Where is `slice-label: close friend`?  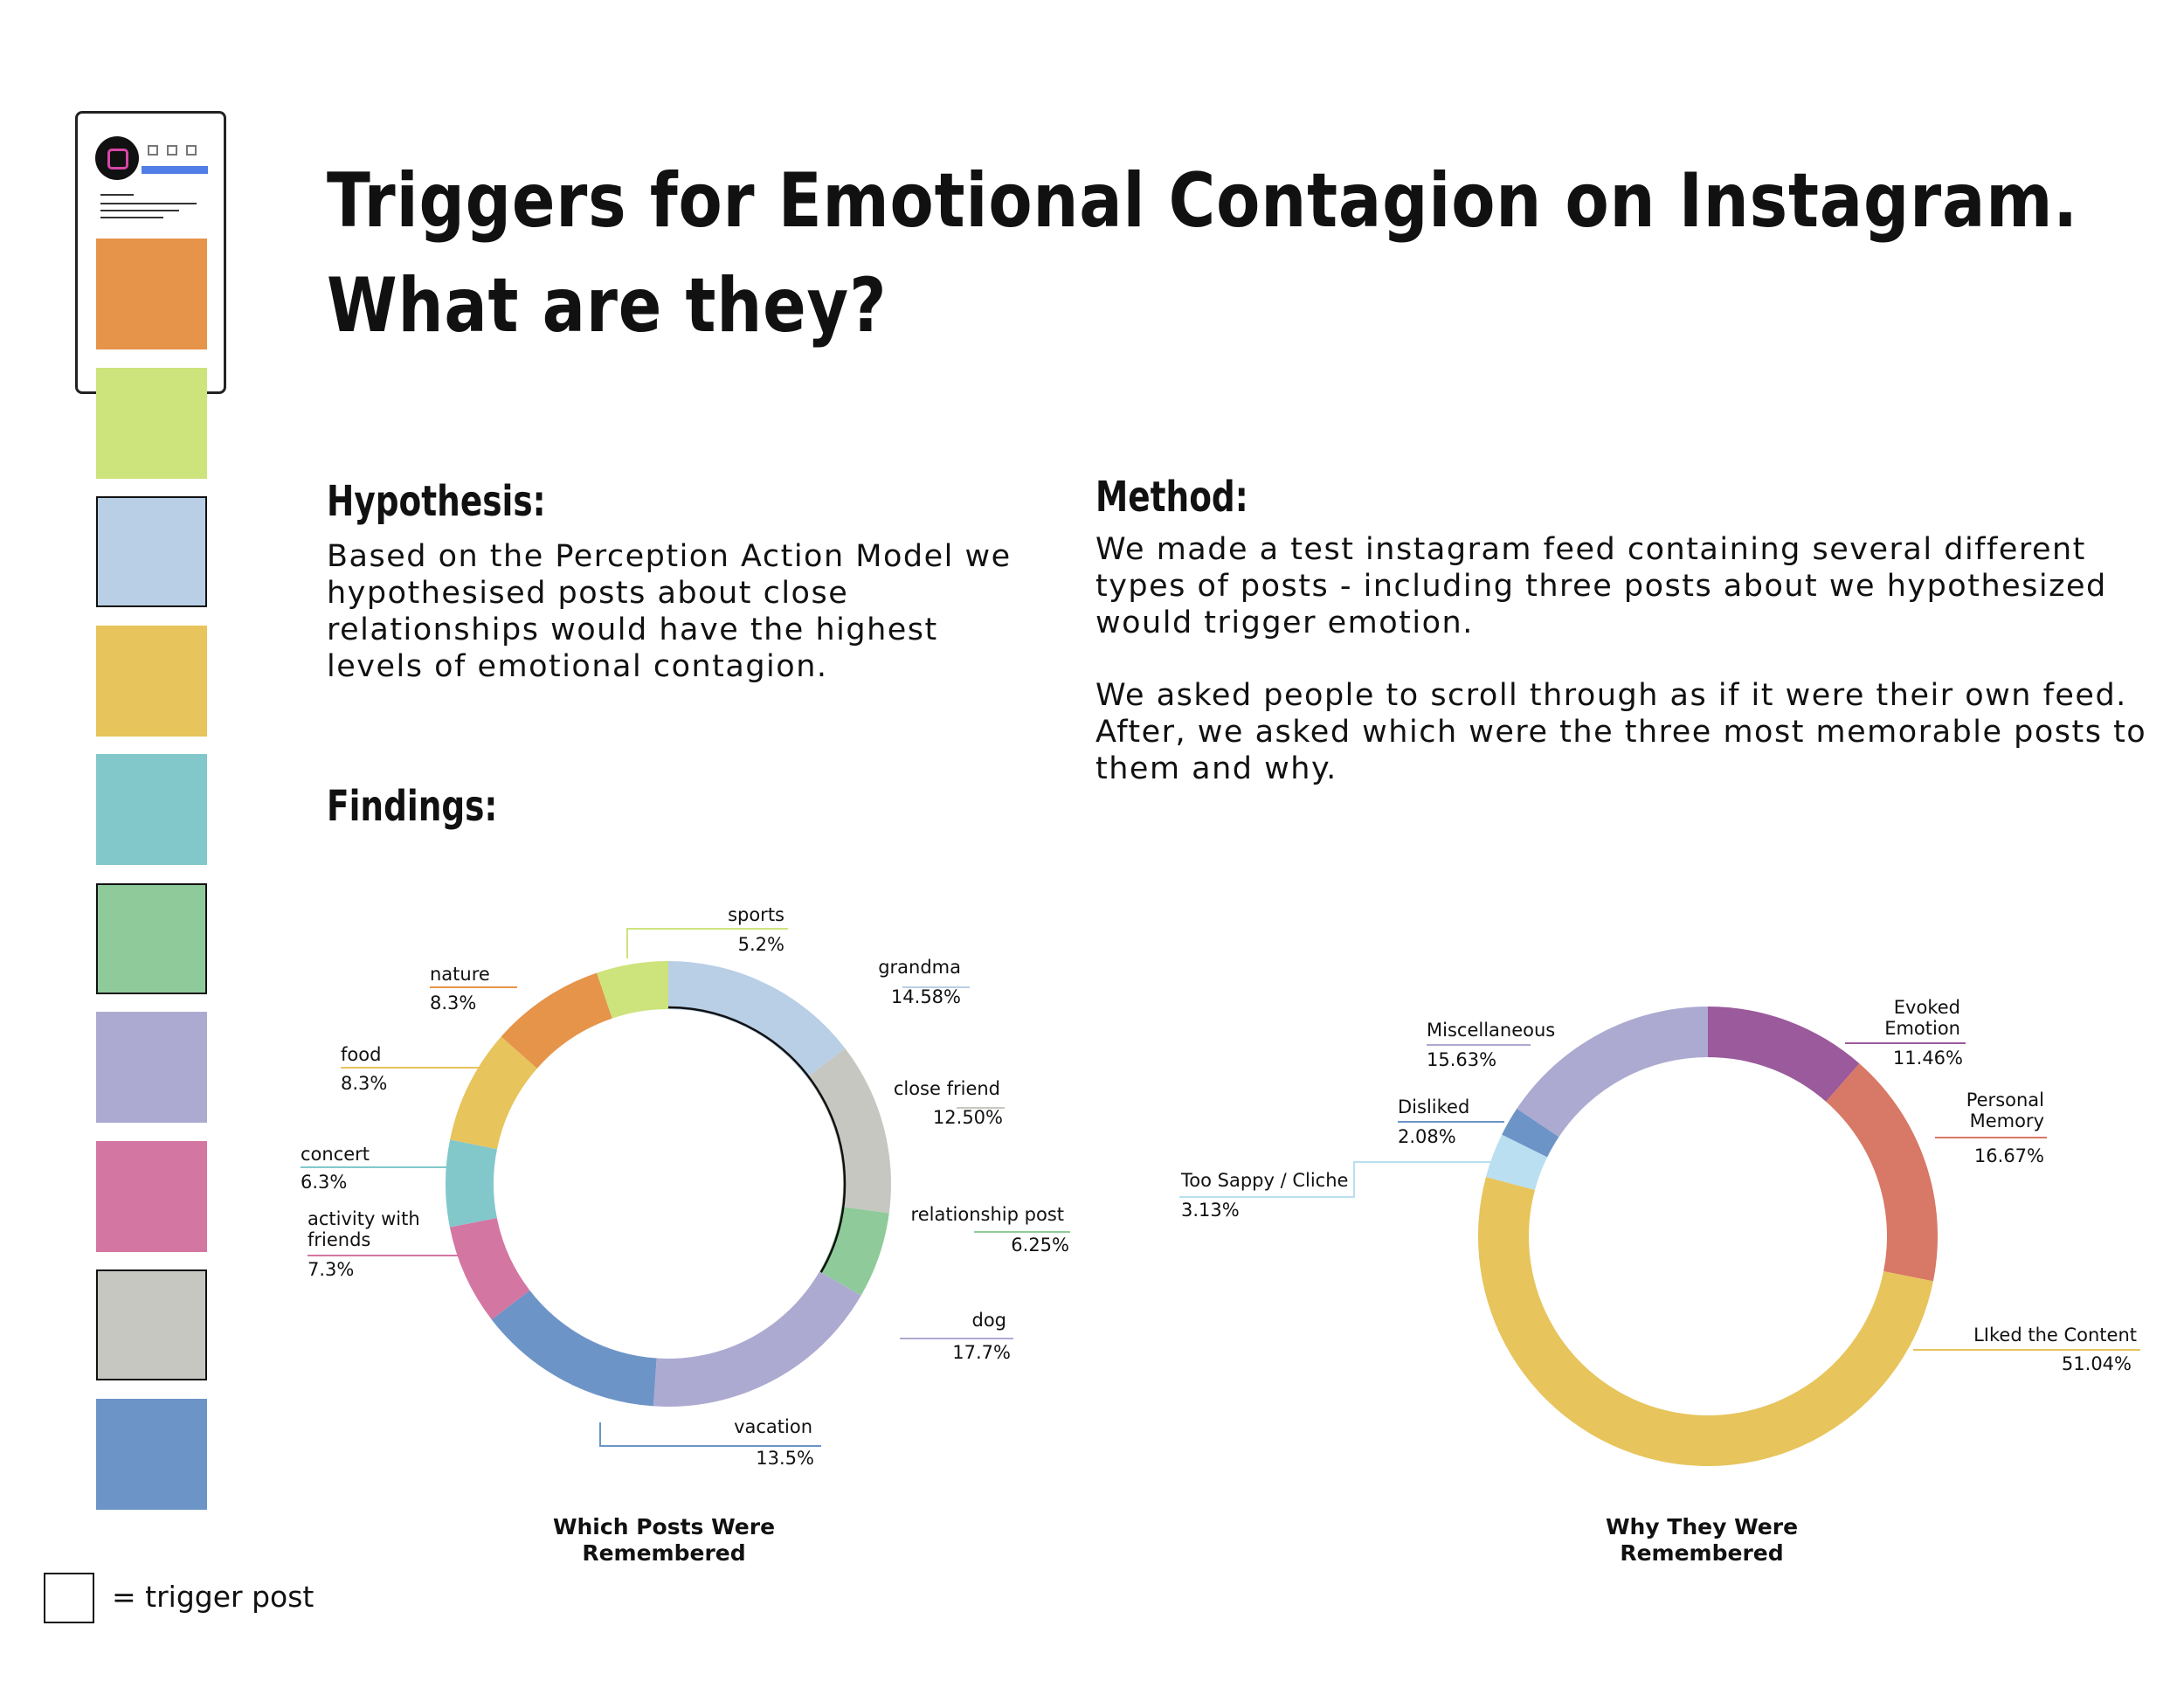
slice-label: close friend is located at coordinates (947, 1088).